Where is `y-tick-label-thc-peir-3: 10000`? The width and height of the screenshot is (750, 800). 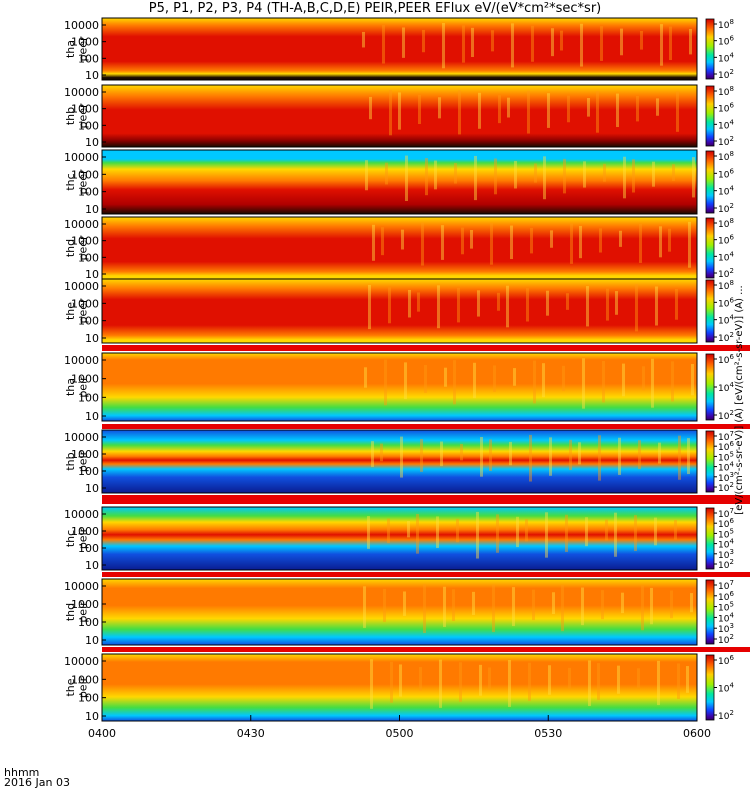 y-tick-label-thc-peir-3: 10000 is located at coordinates (81, 514).